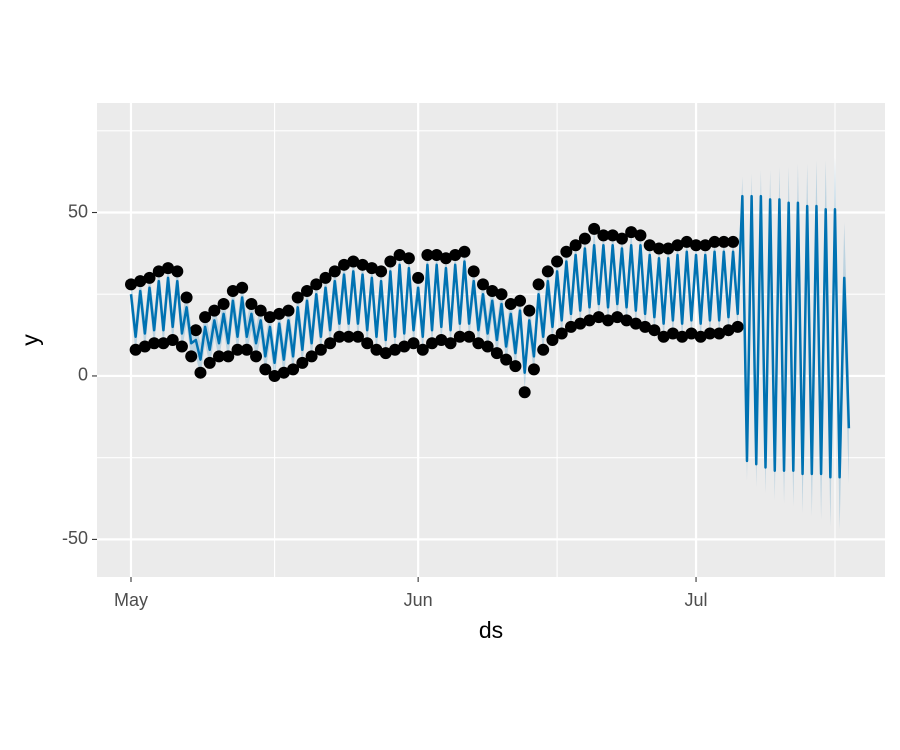  What do you see at coordinates (75, 538) in the screenshot?
I see `y-tick-label: -50` at bounding box center [75, 538].